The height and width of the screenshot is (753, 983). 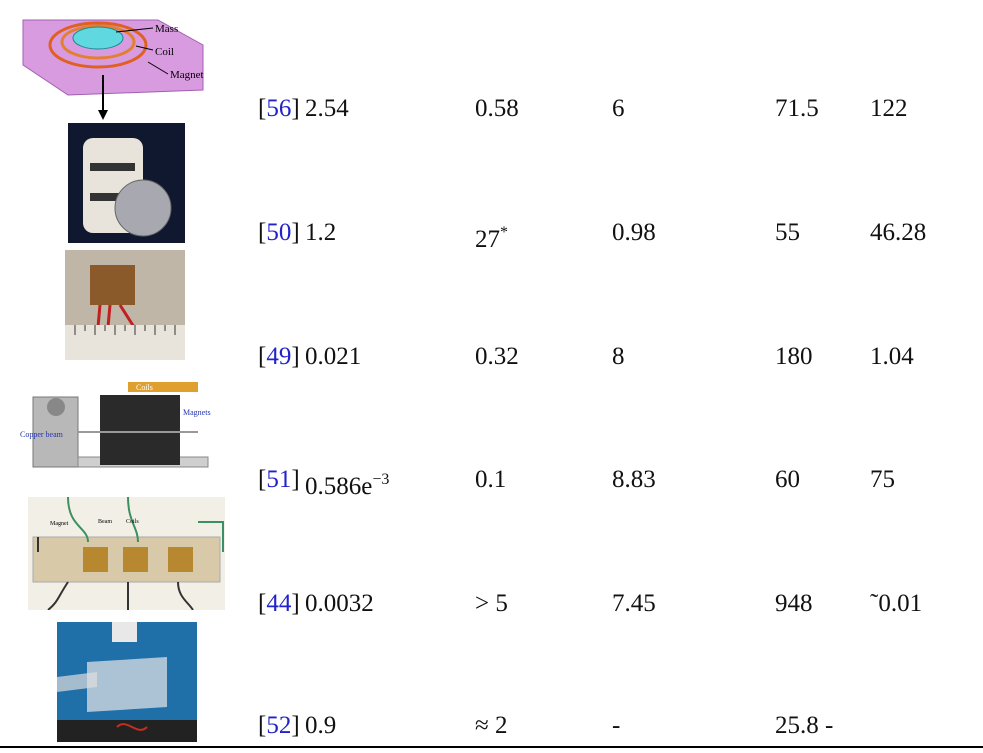 I want to click on table-cell: ˜0.01, so click(x=896, y=603).